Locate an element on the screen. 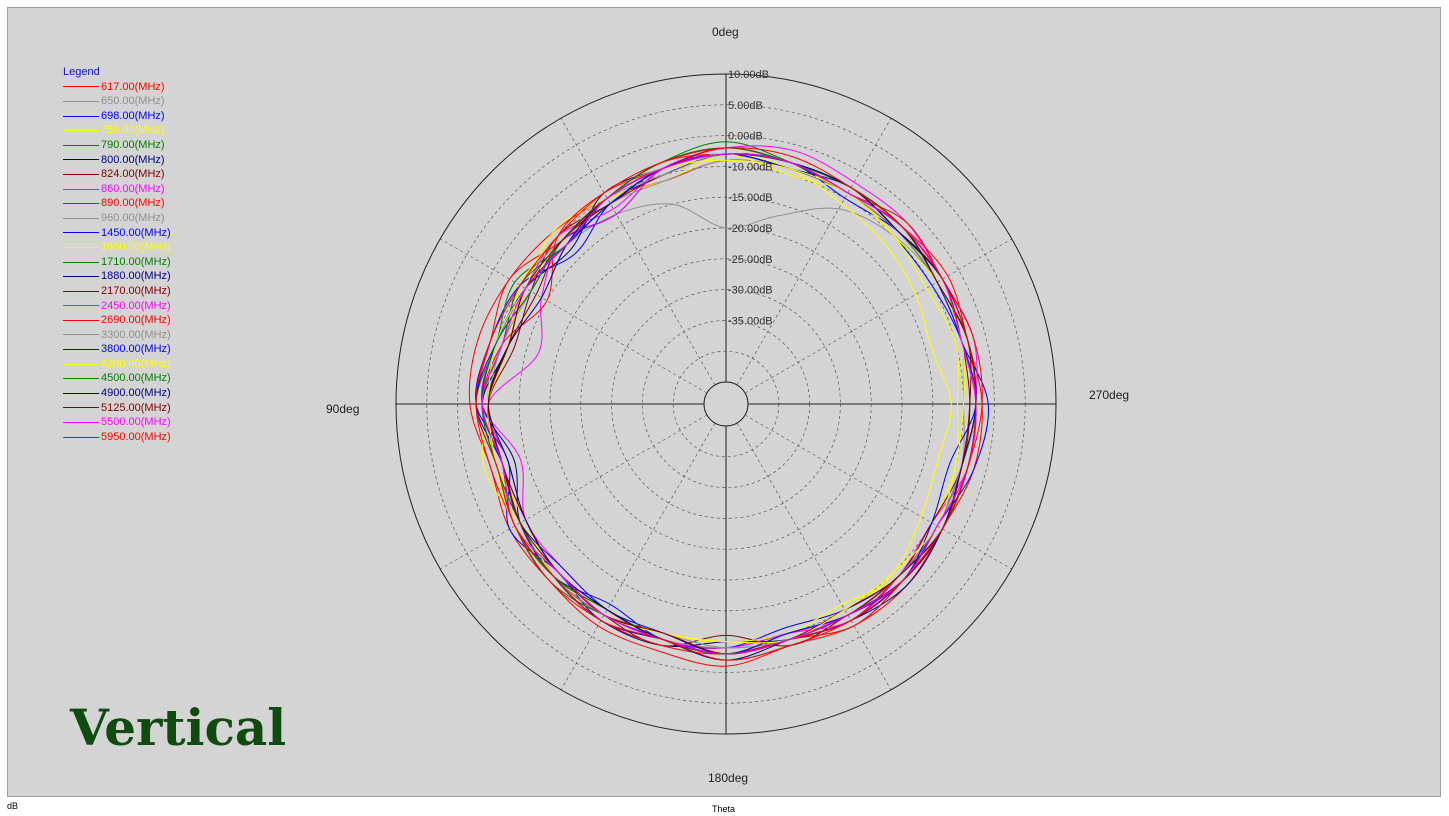 Image resolution: width=1449 pixels, height=816 pixels. legend-label: 1710.00(MHz) is located at coordinates (136, 261).